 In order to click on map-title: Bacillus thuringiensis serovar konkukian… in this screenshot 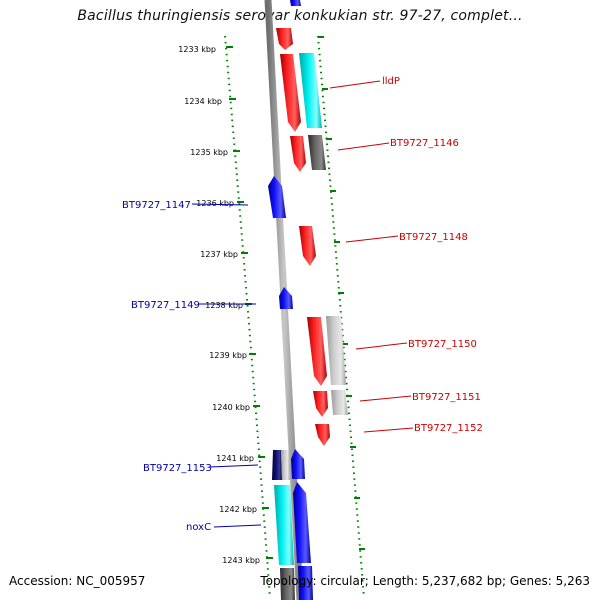, I will do `click(300, 16)`.